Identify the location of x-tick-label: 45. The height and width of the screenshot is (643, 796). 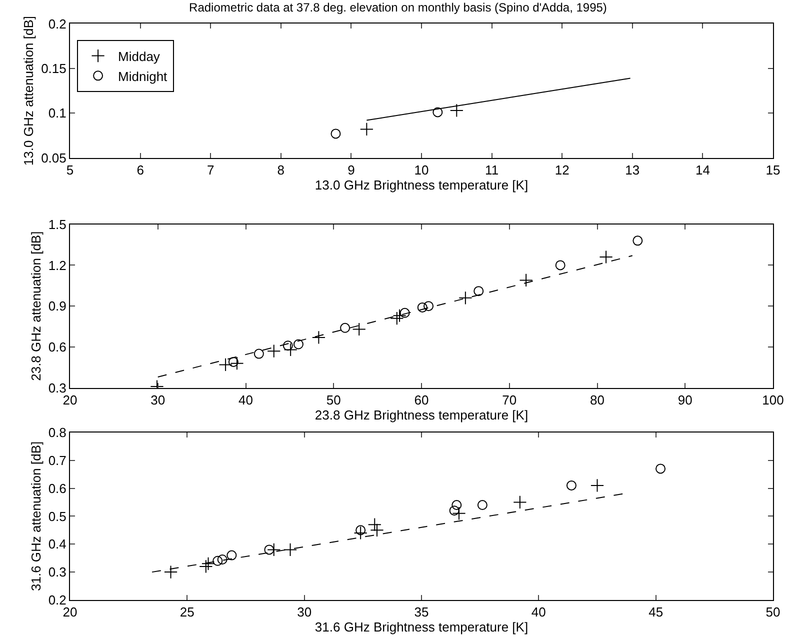
(656, 612).